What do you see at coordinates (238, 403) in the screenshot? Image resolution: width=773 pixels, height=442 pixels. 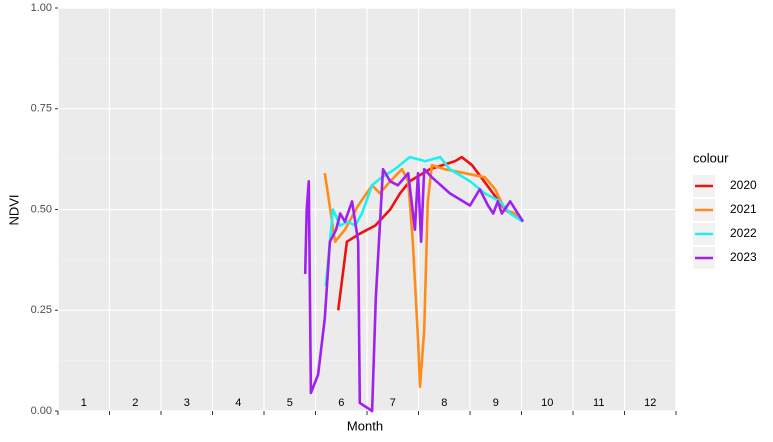 I see `month-label: 4` at bounding box center [238, 403].